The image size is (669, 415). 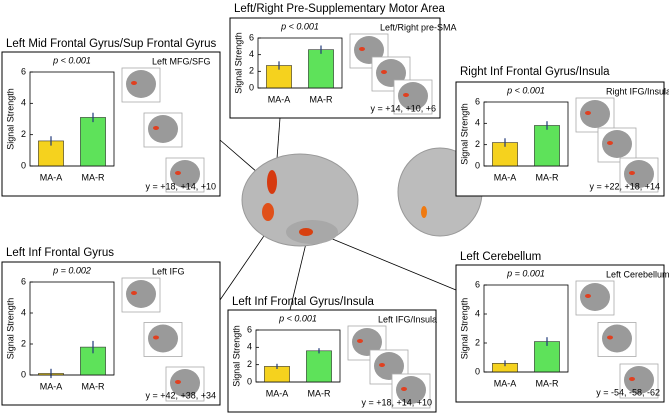 What do you see at coordinates (637, 274) in the screenshot?
I see `image-label: Left Cerebellum` at bounding box center [637, 274].